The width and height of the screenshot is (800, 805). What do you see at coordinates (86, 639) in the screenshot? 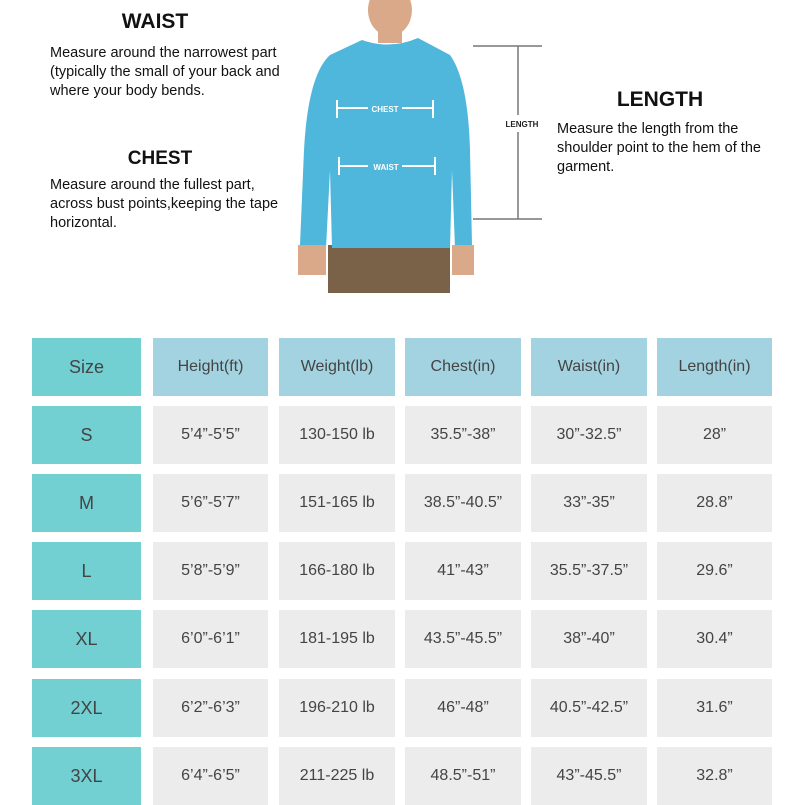
I see `size-cell: XL` at bounding box center [86, 639].